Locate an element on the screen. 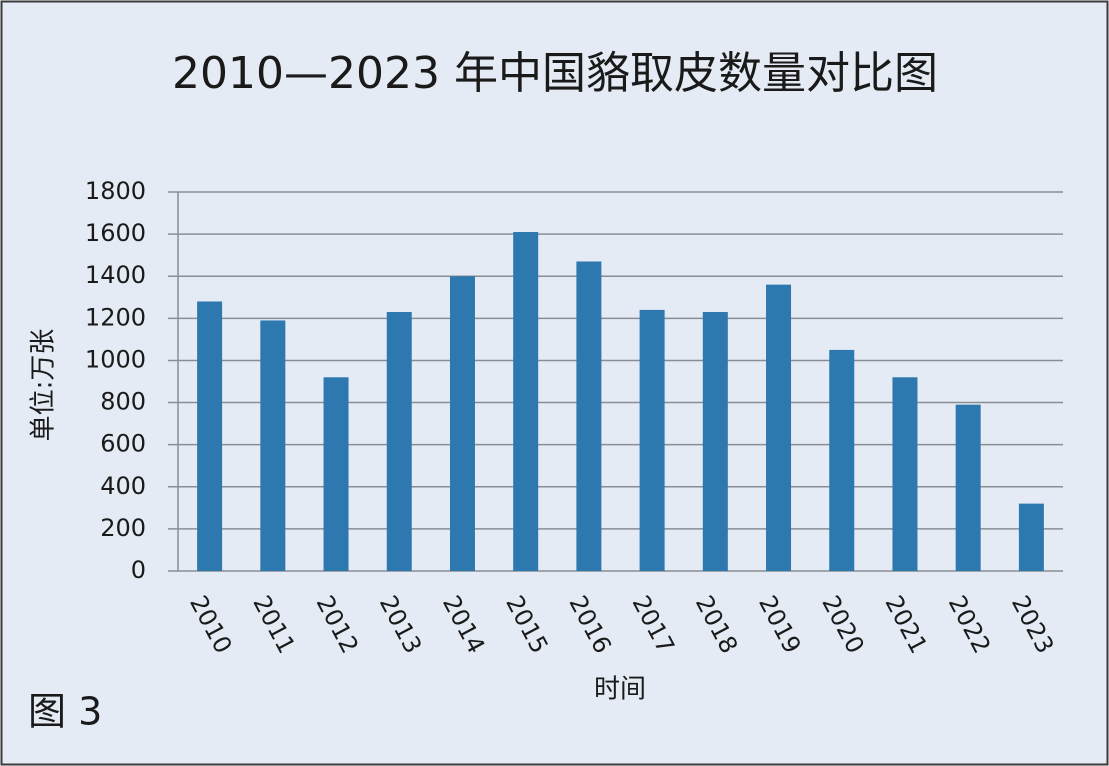 The width and height of the screenshot is (1109, 766). y-axis-label: 单位:万张 is located at coordinates (44, 385).